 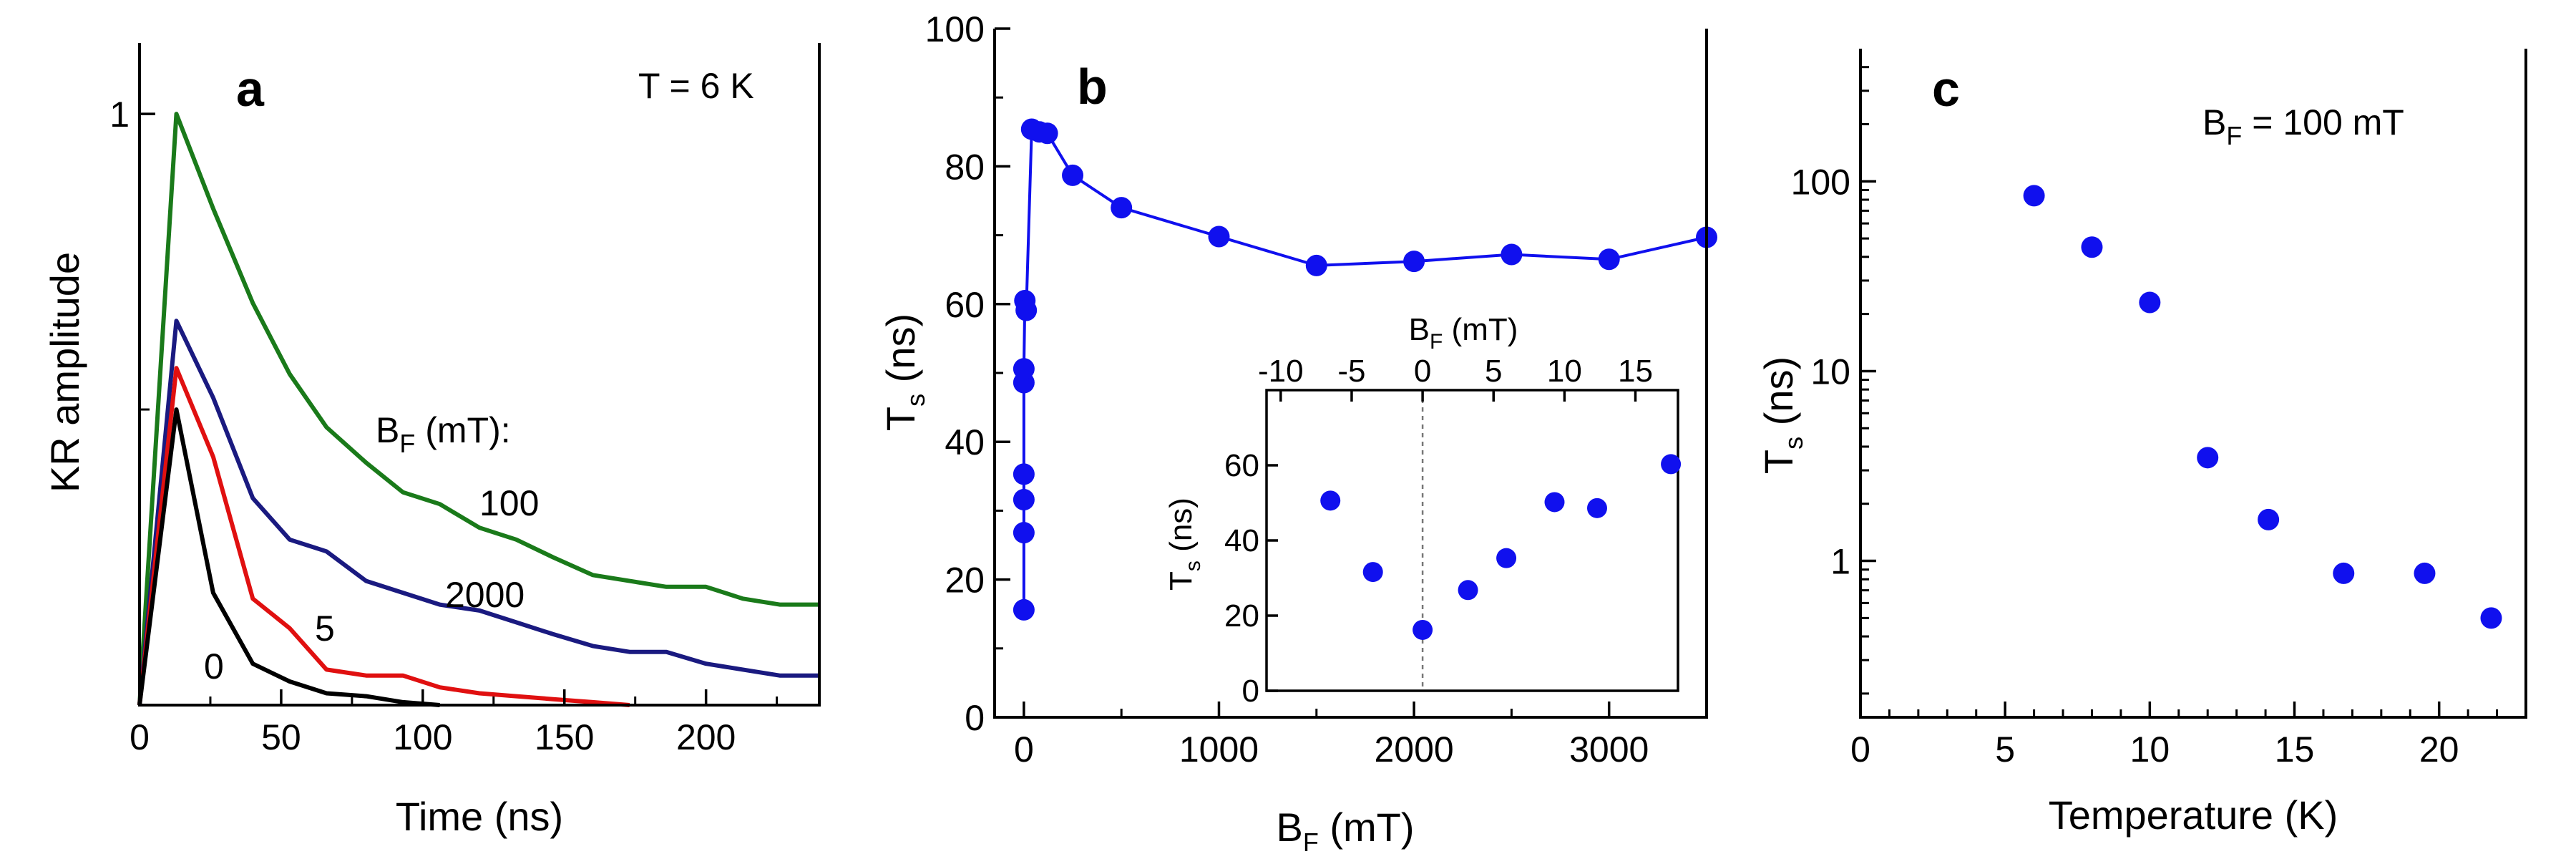 I want to click on c-x-tick-label-5: 5, so click(x=2005, y=749).